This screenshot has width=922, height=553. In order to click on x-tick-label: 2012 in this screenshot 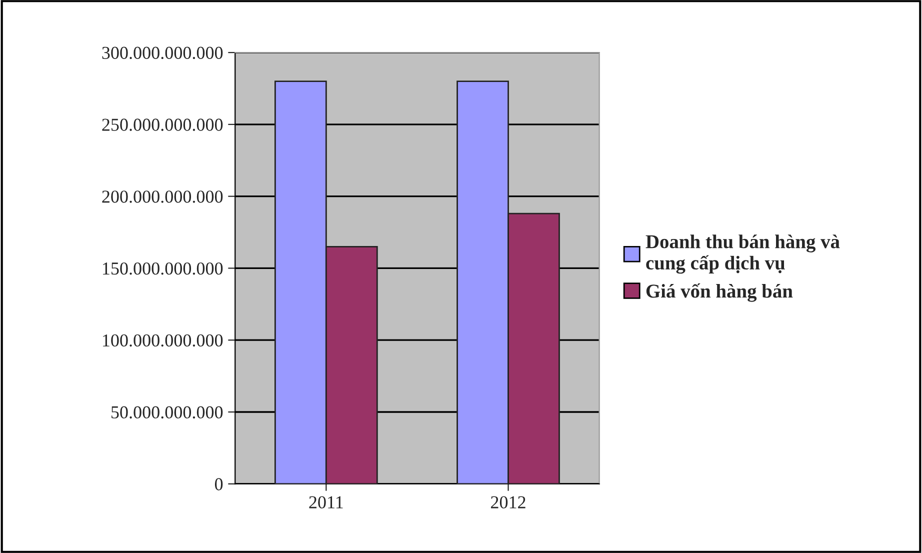, I will do `click(508, 502)`.